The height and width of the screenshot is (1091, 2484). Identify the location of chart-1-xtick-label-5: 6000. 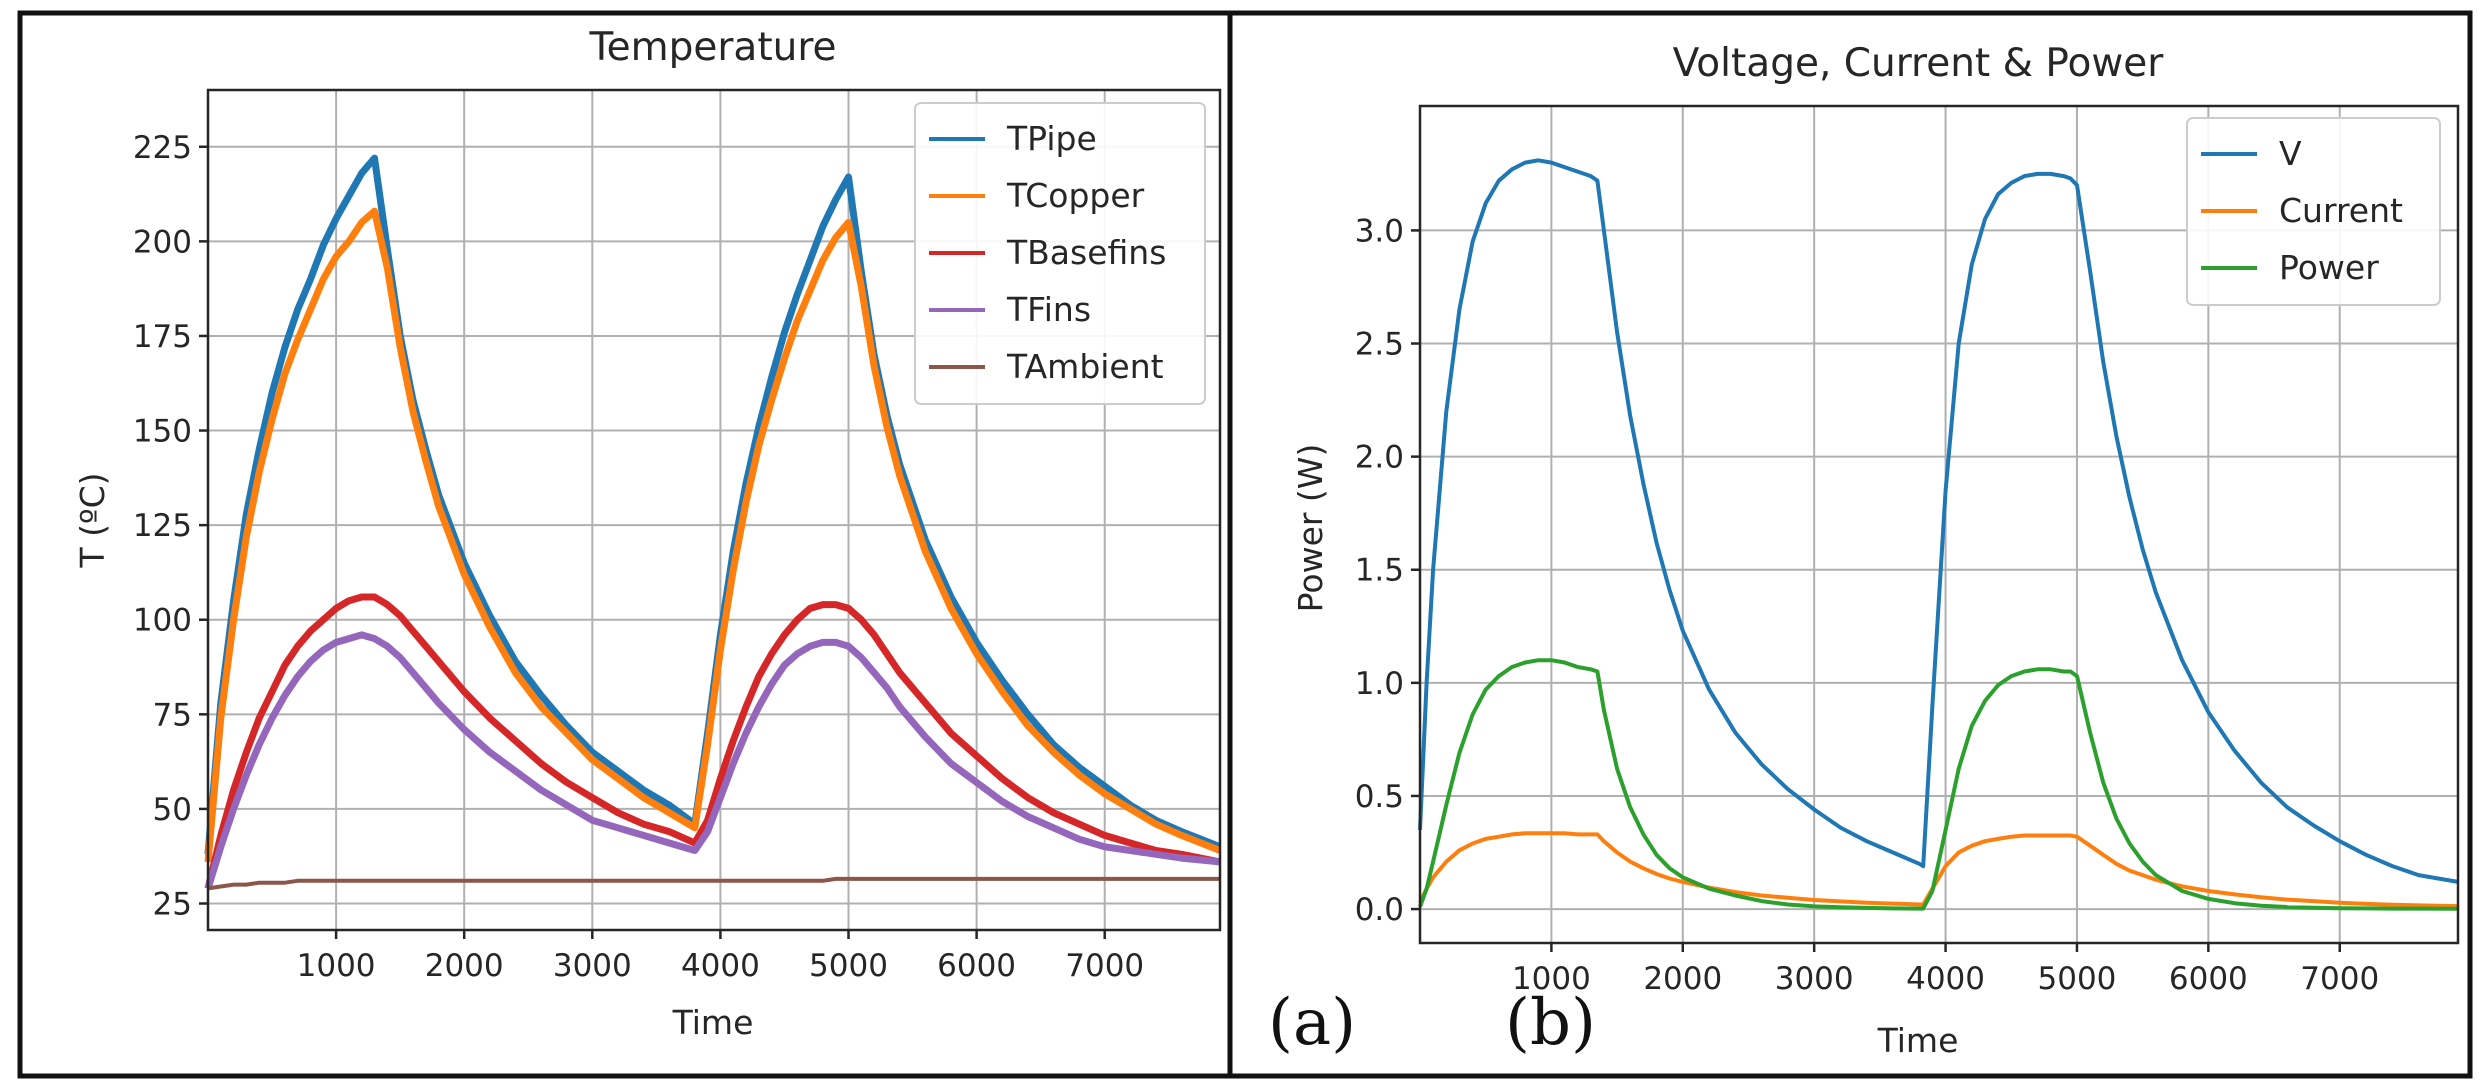
(2208, 979).